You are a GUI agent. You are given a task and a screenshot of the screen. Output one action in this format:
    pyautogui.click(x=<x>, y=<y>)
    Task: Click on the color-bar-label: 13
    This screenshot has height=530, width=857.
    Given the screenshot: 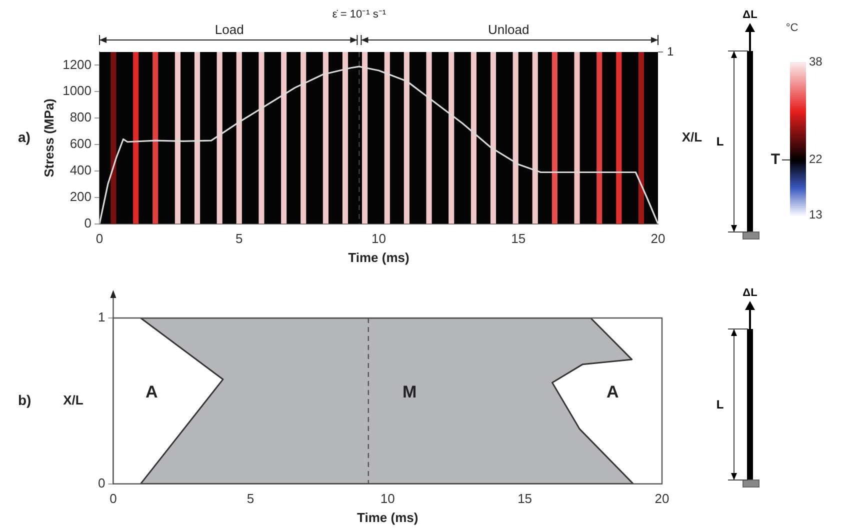 What is the action you would take?
    pyautogui.click(x=816, y=214)
    